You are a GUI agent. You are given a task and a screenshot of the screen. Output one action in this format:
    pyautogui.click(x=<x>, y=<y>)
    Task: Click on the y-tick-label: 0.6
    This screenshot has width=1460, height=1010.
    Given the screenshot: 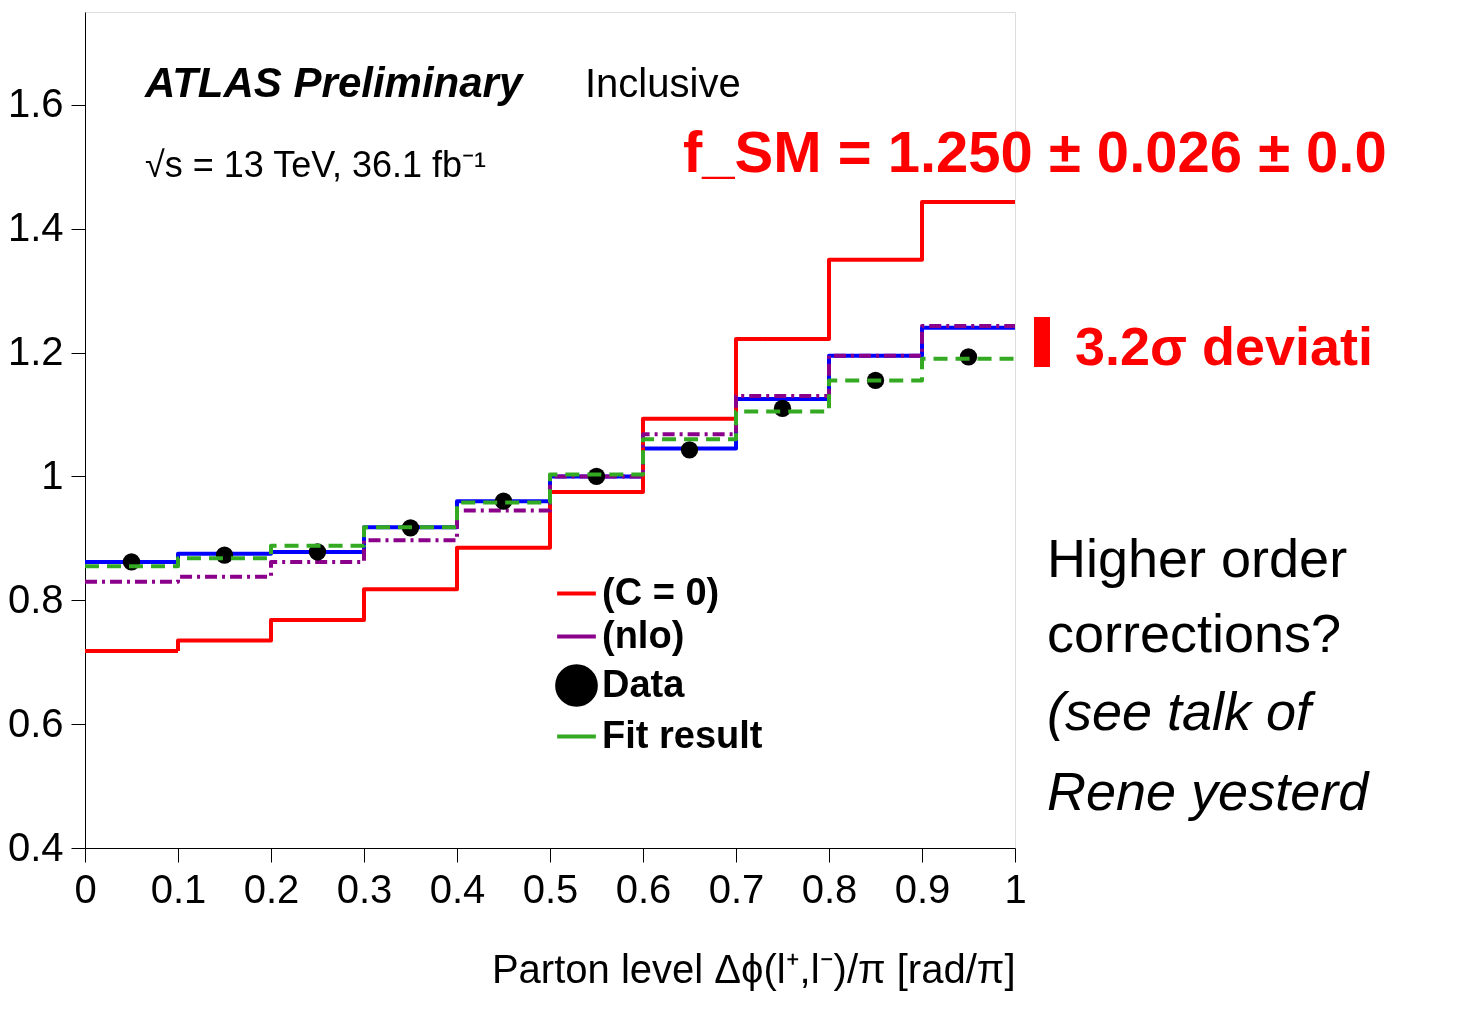 What is the action you would take?
    pyautogui.click(x=35, y=722)
    